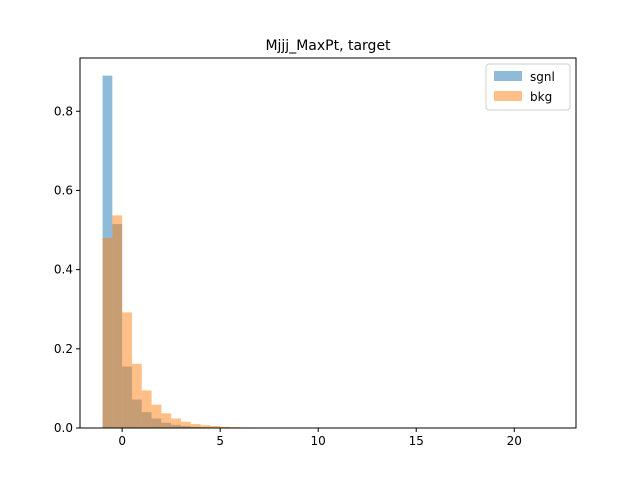 Image resolution: width=640 pixels, height=480 pixels. Describe the element at coordinates (514, 441) in the screenshot. I see `x-tick-label: 20` at that location.